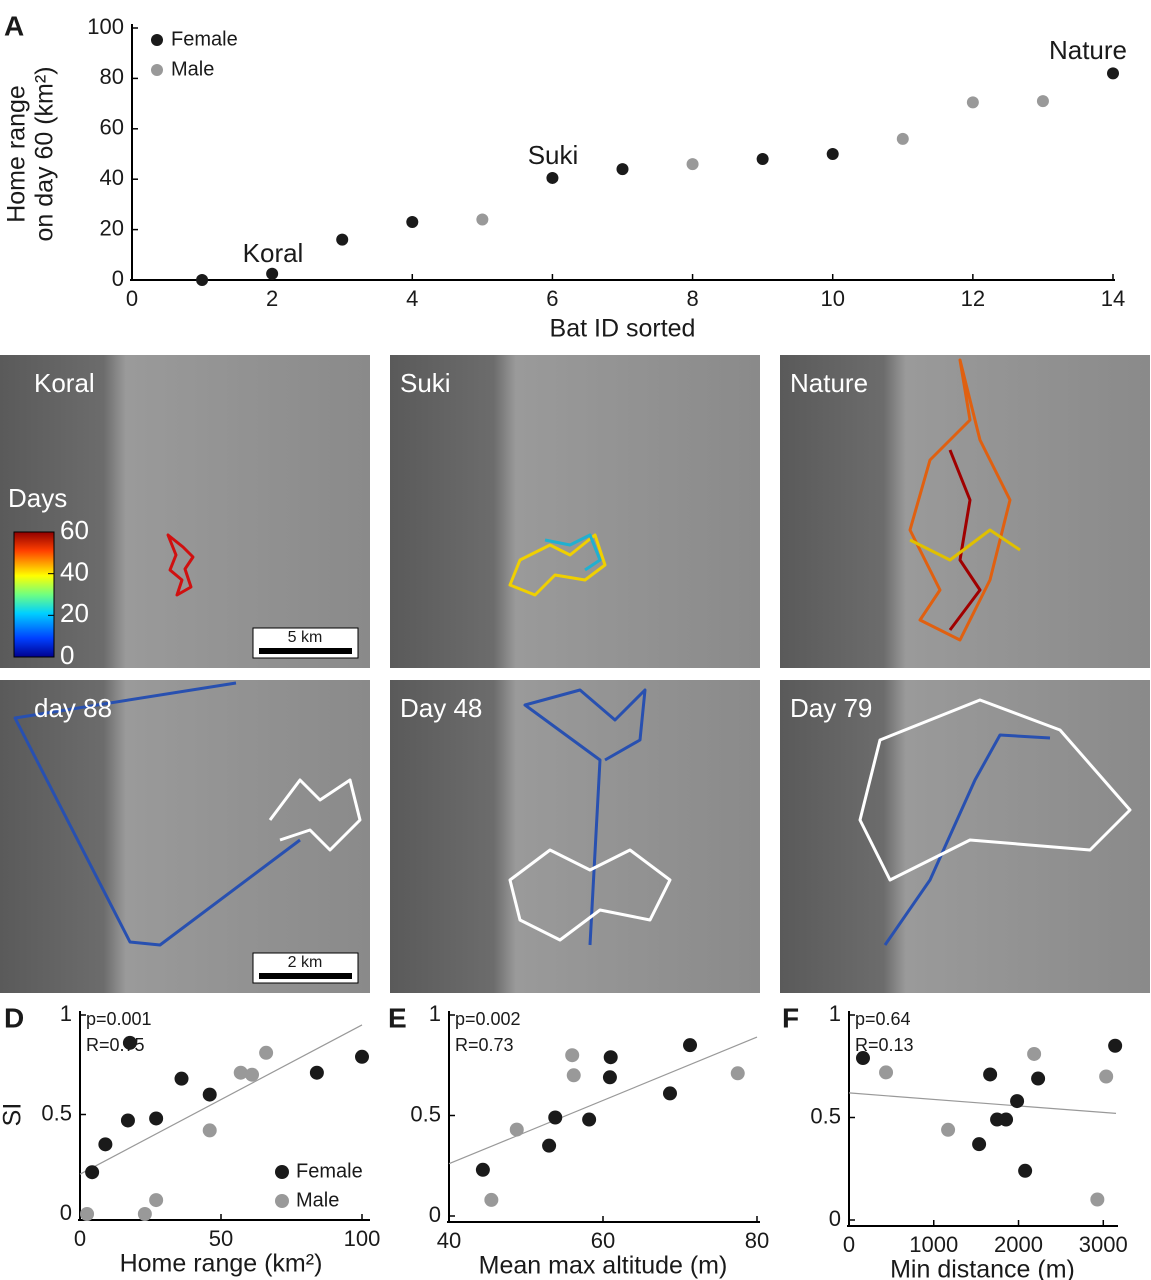 This screenshot has width=1151, height=1280. What do you see at coordinates (119, 1019) in the screenshot?
I see `stat-label: p=0.001` at bounding box center [119, 1019].